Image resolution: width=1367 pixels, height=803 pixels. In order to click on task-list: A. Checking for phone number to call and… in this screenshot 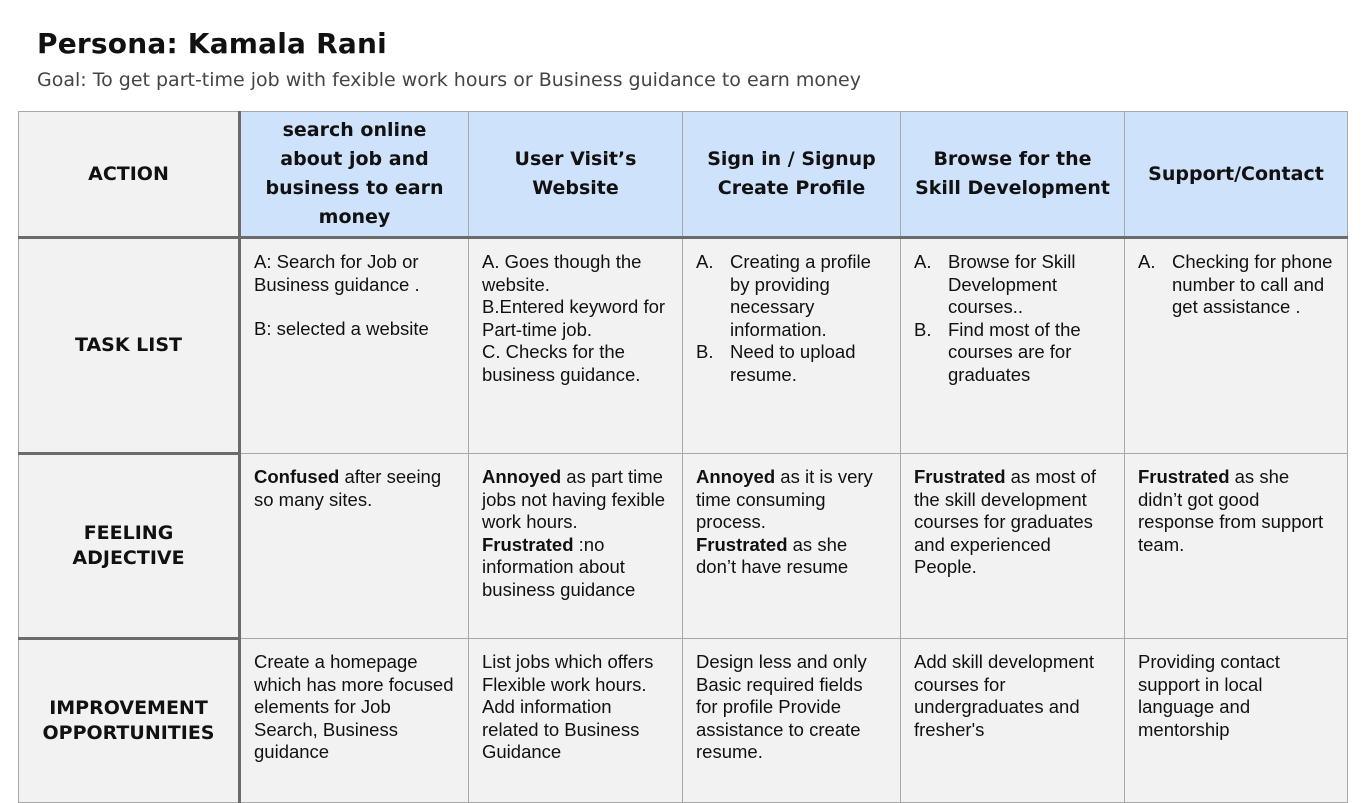, I will do `click(1236, 285)`.